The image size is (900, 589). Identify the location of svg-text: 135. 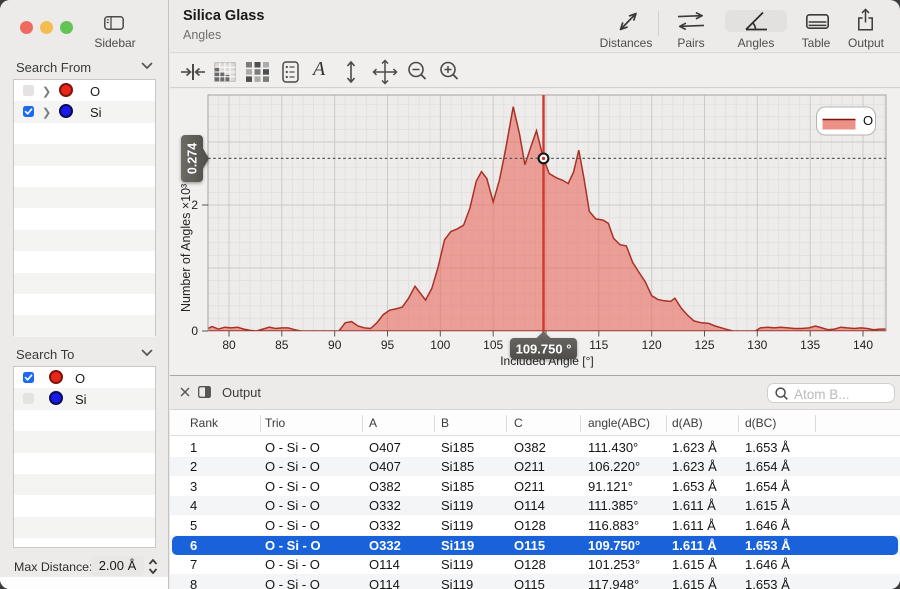
(810, 345).